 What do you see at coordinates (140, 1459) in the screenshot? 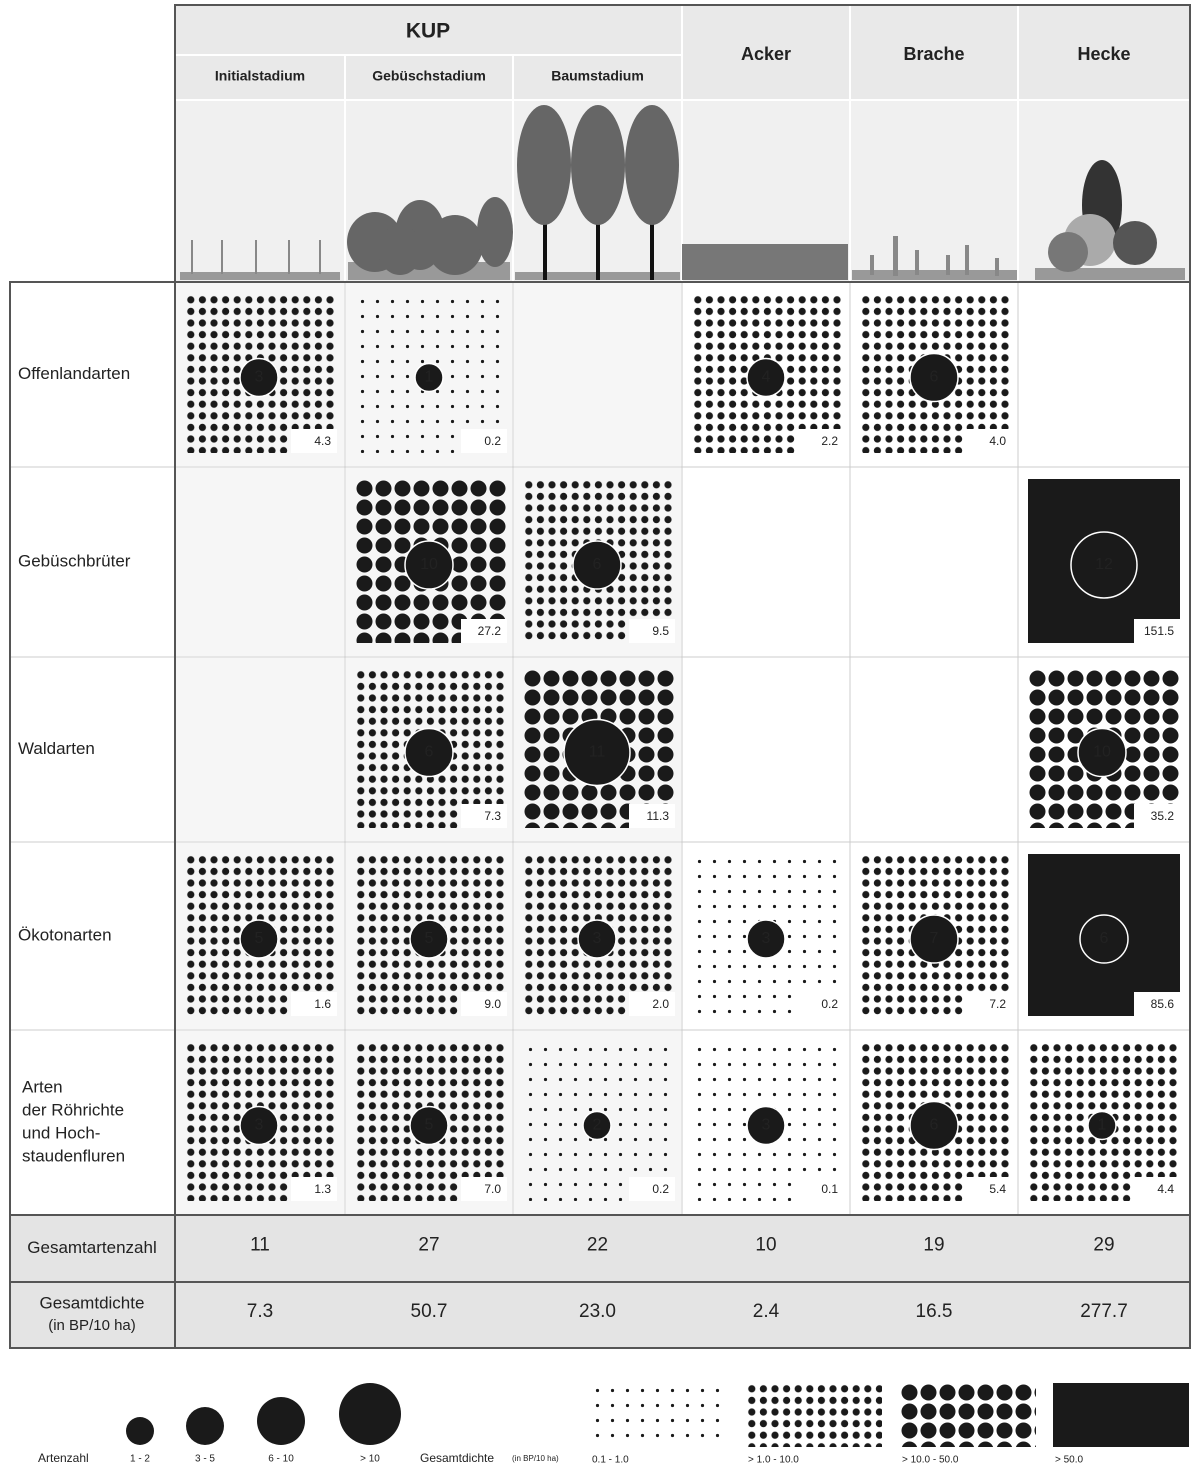
I see `legend-label: 1 - 2` at bounding box center [140, 1459].